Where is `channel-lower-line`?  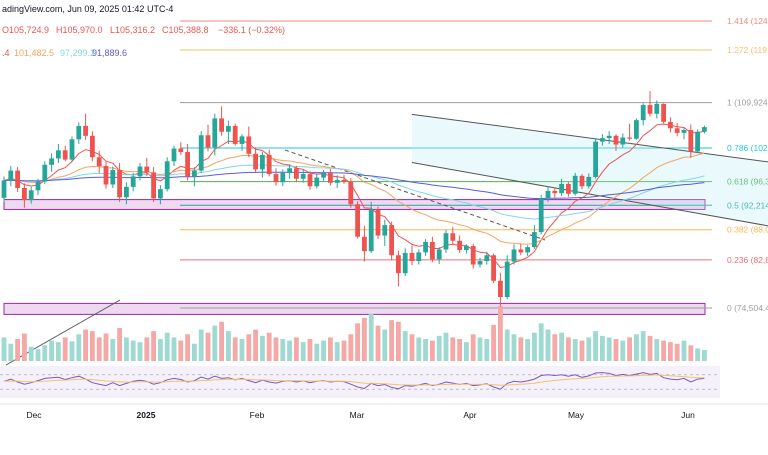 channel-lower-line is located at coordinates (589, 194).